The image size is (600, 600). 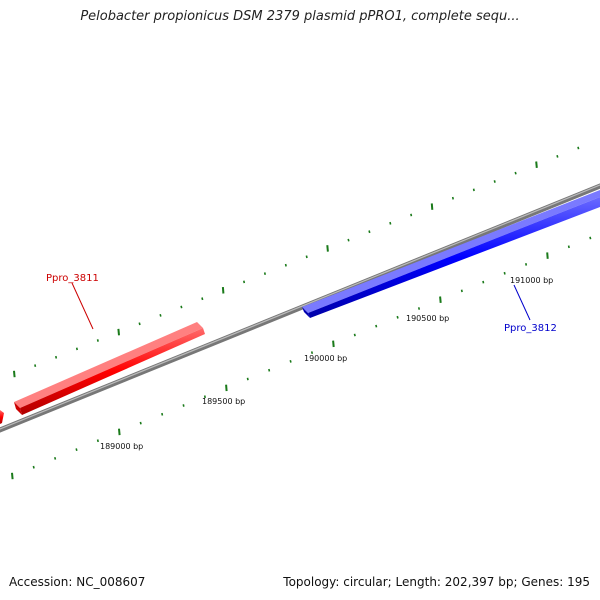 I want to click on ruler-label-189000: 189000 bp, so click(x=121, y=446).